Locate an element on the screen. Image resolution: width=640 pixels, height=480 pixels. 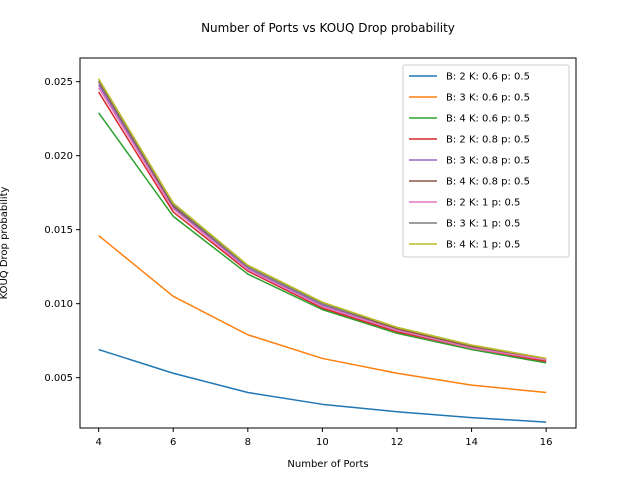
legend-label: B: 3 K: 0.8 p: 0.5 is located at coordinates (488, 161).